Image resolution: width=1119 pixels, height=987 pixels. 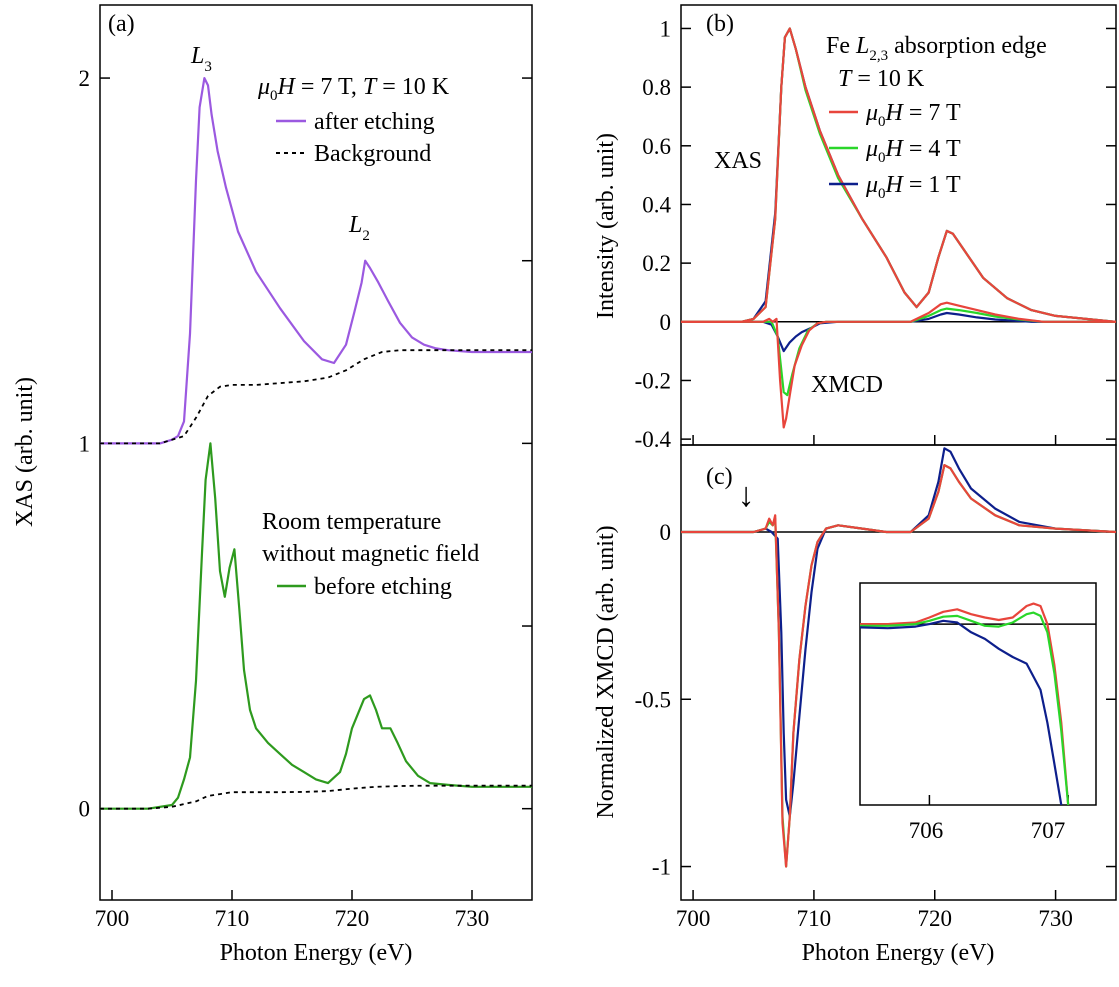 I want to click on inset-plot-area, so click(x=978, y=703).